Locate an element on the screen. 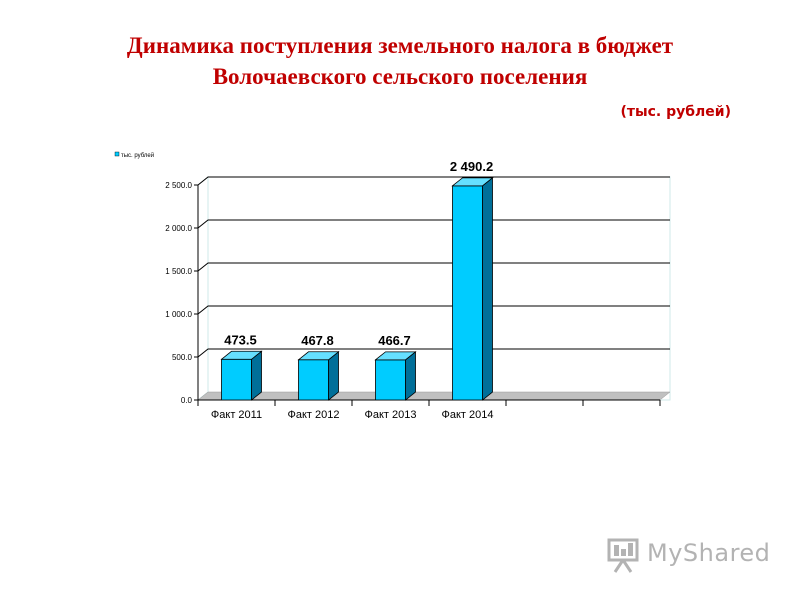 This screenshot has height=600, width=800. data-label: 466.7 is located at coordinates (394, 340).